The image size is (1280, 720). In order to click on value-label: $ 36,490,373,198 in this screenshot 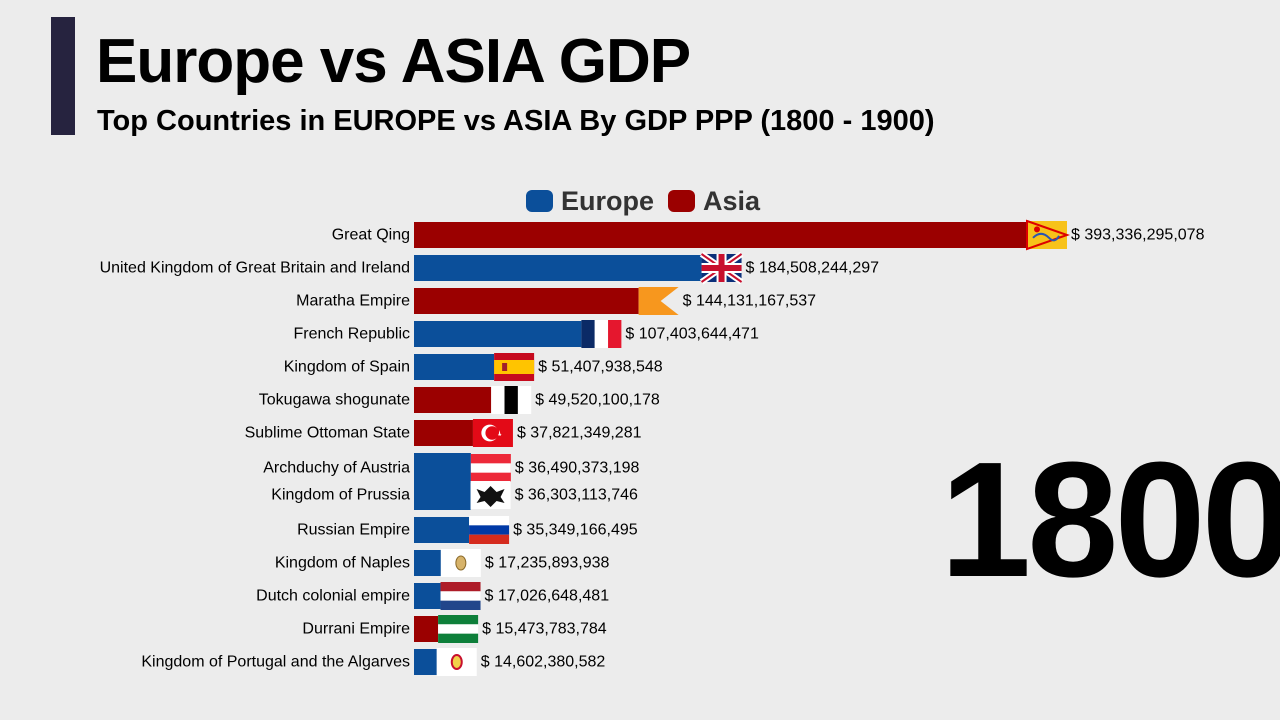, I will do `click(577, 468)`.